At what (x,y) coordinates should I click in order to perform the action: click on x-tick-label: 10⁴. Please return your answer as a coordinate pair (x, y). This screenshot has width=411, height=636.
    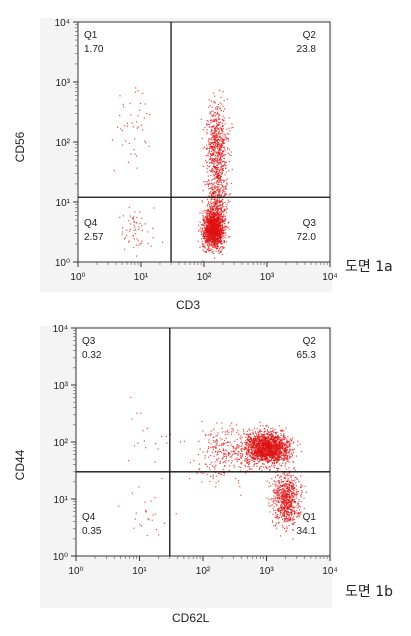
    Looking at the image, I should click on (329, 277).